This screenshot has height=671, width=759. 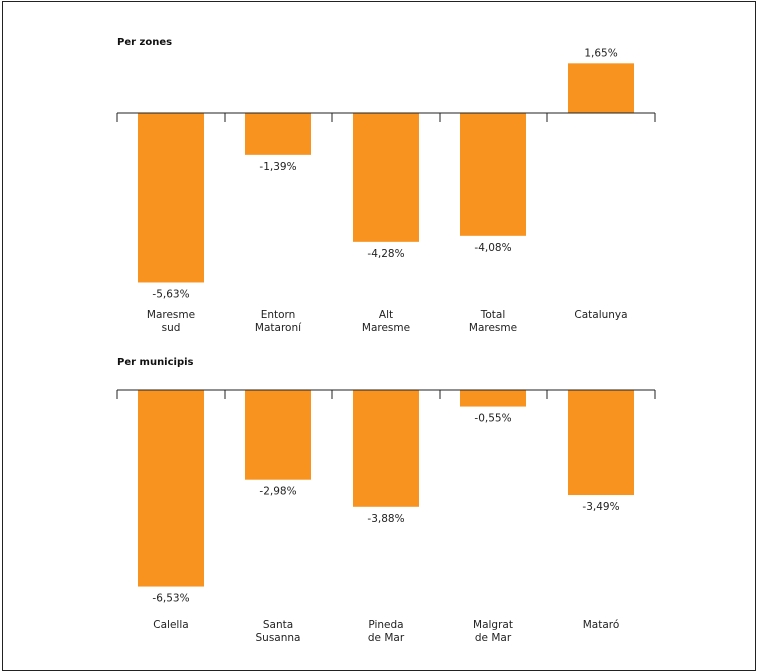 I want to click on data-label: -2,98%, so click(x=277, y=492).